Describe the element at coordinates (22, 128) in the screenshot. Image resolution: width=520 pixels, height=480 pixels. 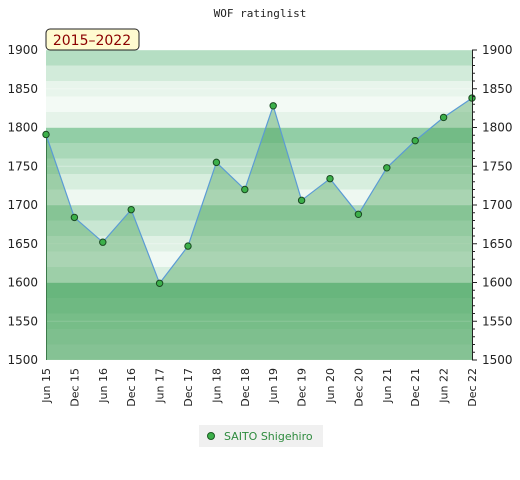
I see `y-tick-label-left: 1800` at that location.